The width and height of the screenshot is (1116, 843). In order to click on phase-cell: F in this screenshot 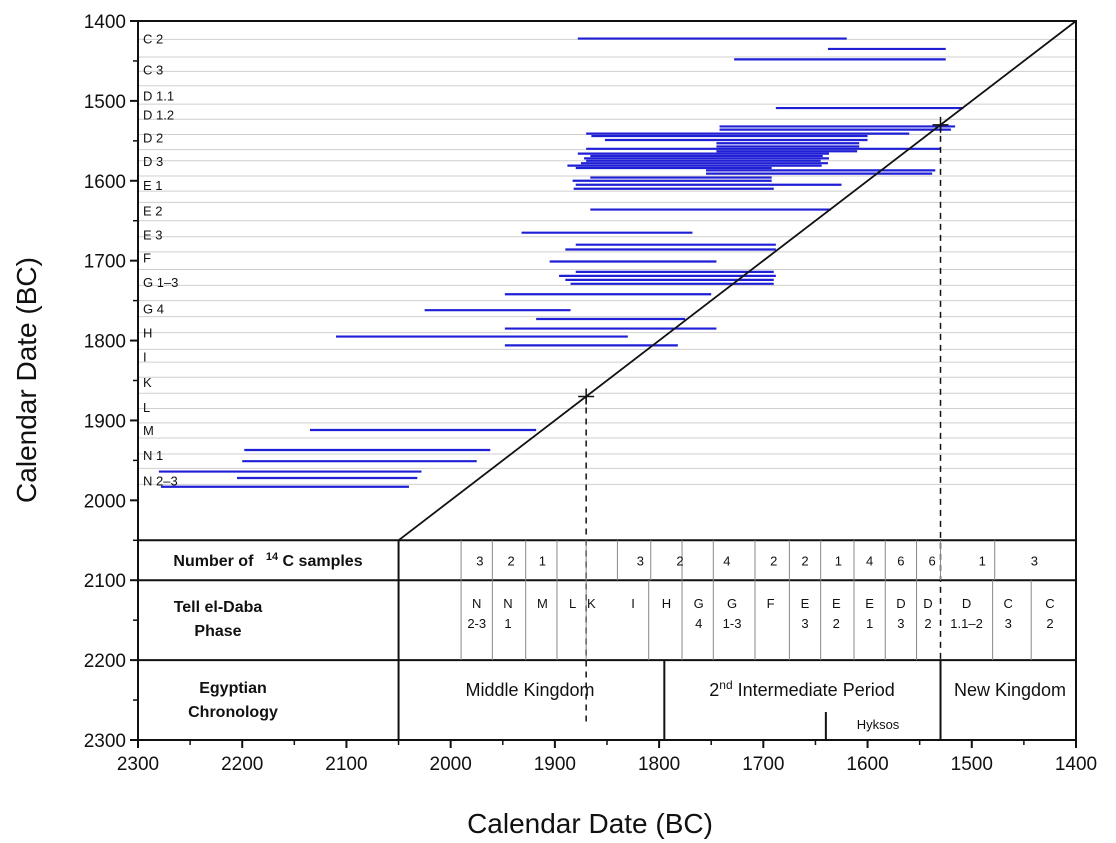, I will do `click(771, 603)`.